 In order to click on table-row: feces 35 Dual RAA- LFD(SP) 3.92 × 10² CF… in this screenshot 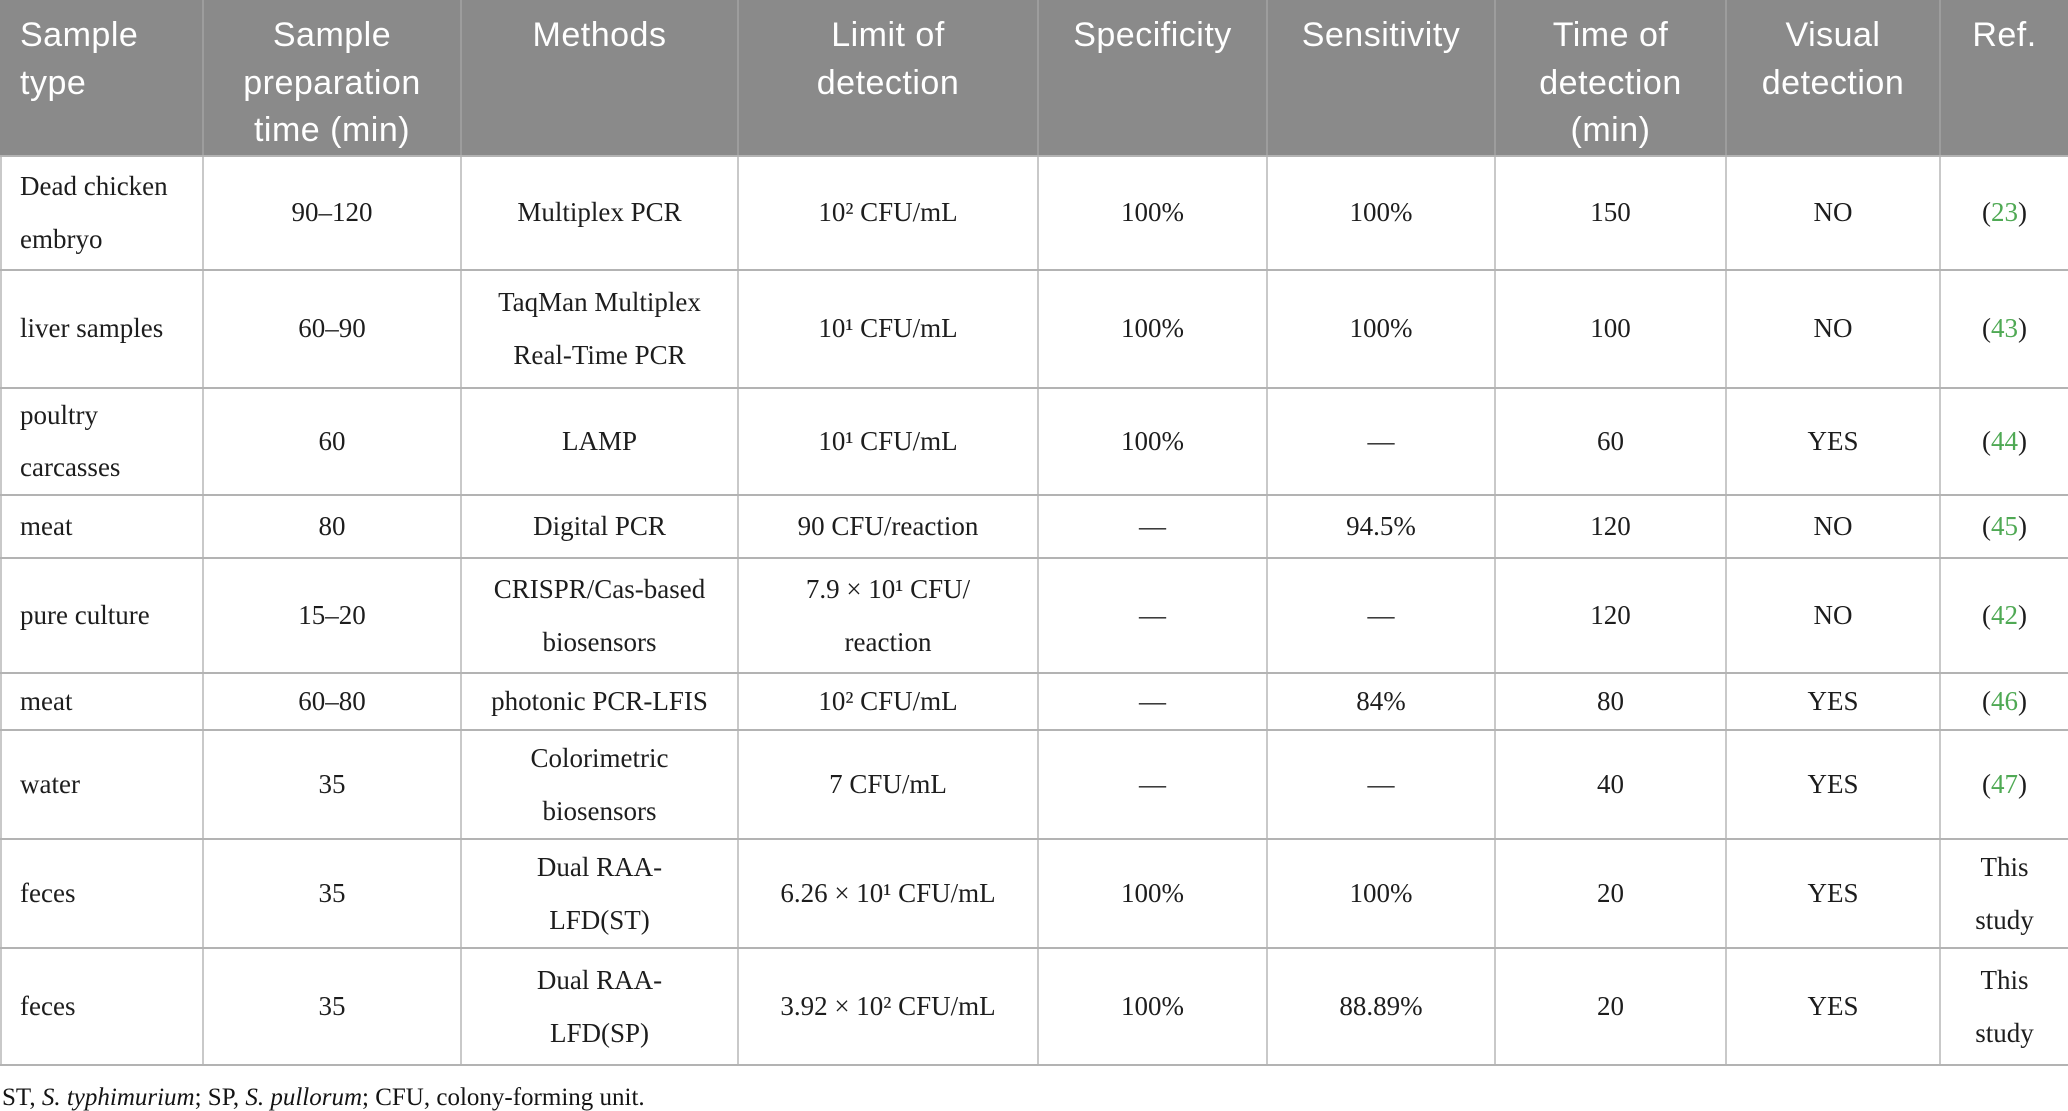, I will do `click(1034, 1007)`.